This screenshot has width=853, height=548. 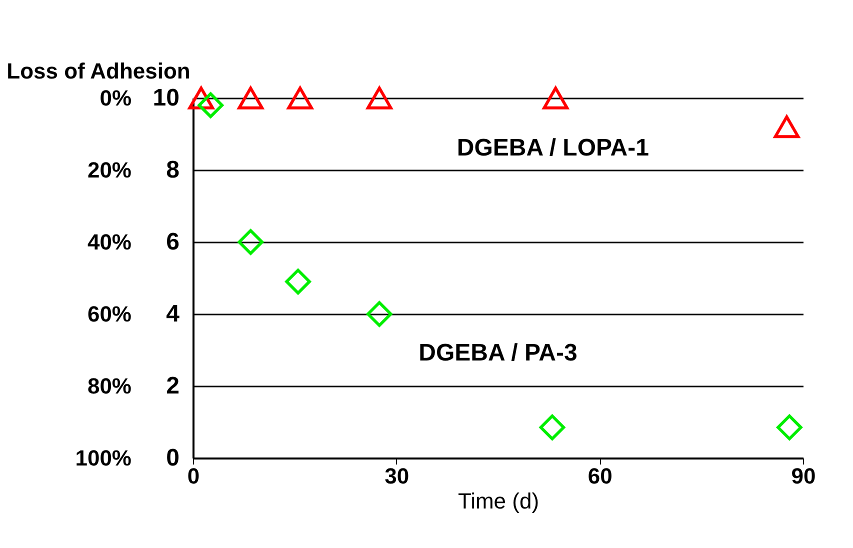 I want to click on x-tick-label: 90, so click(x=803, y=476).